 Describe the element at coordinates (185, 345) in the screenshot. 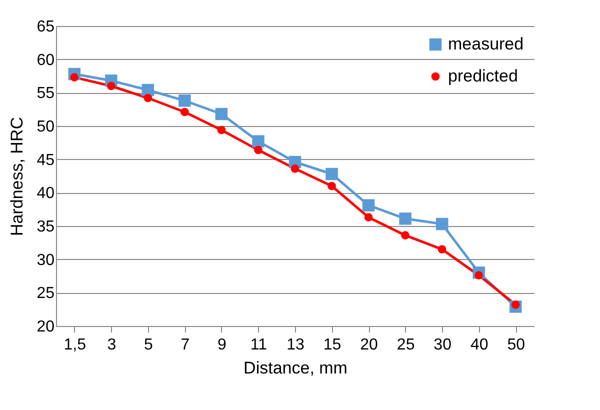

I see `x-tick-label: 7` at that location.